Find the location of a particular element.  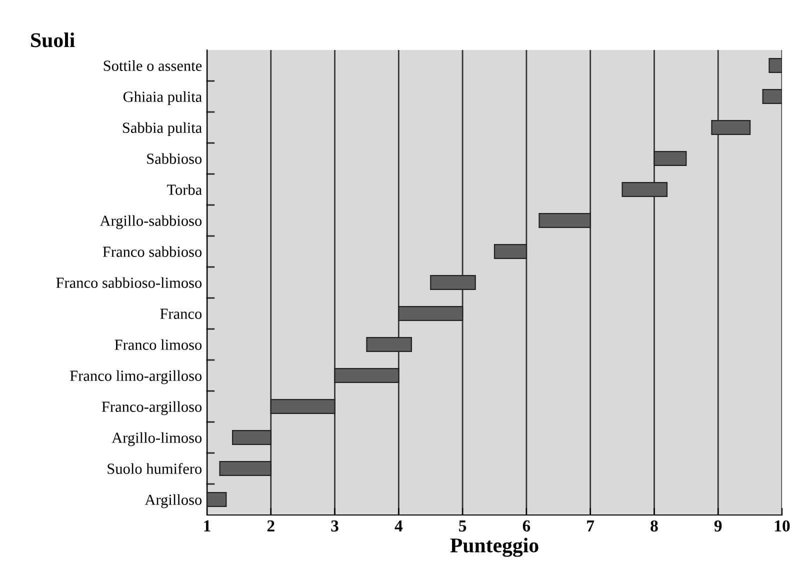

x-tick-label: 8 is located at coordinates (654, 526).